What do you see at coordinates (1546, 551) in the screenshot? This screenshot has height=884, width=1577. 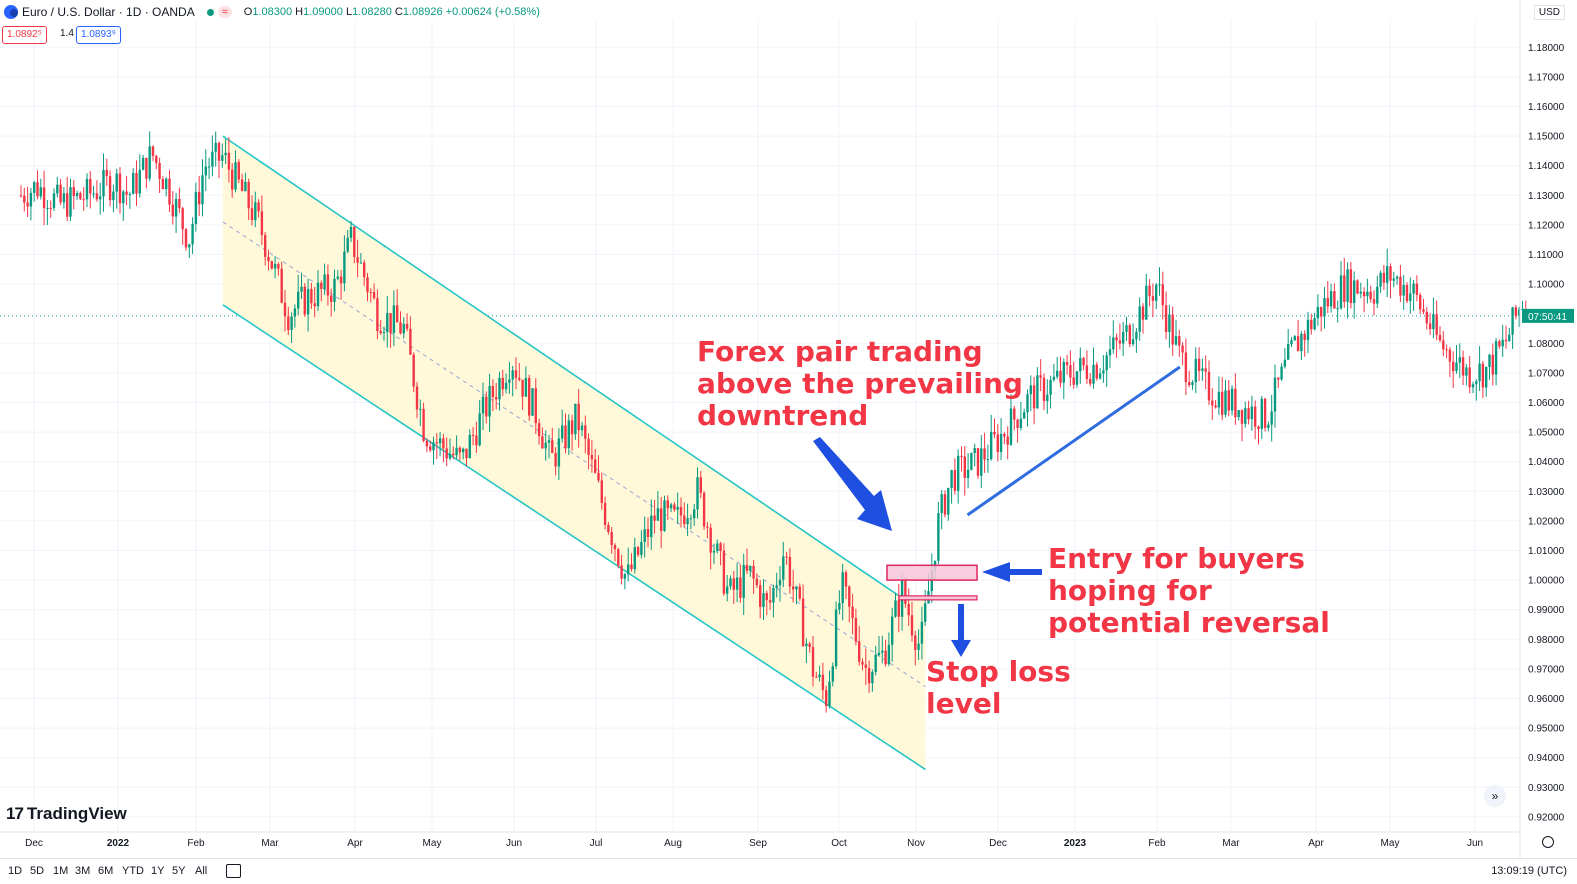 I see `price-tick-label: 1.01000` at bounding box center [1546, 551].